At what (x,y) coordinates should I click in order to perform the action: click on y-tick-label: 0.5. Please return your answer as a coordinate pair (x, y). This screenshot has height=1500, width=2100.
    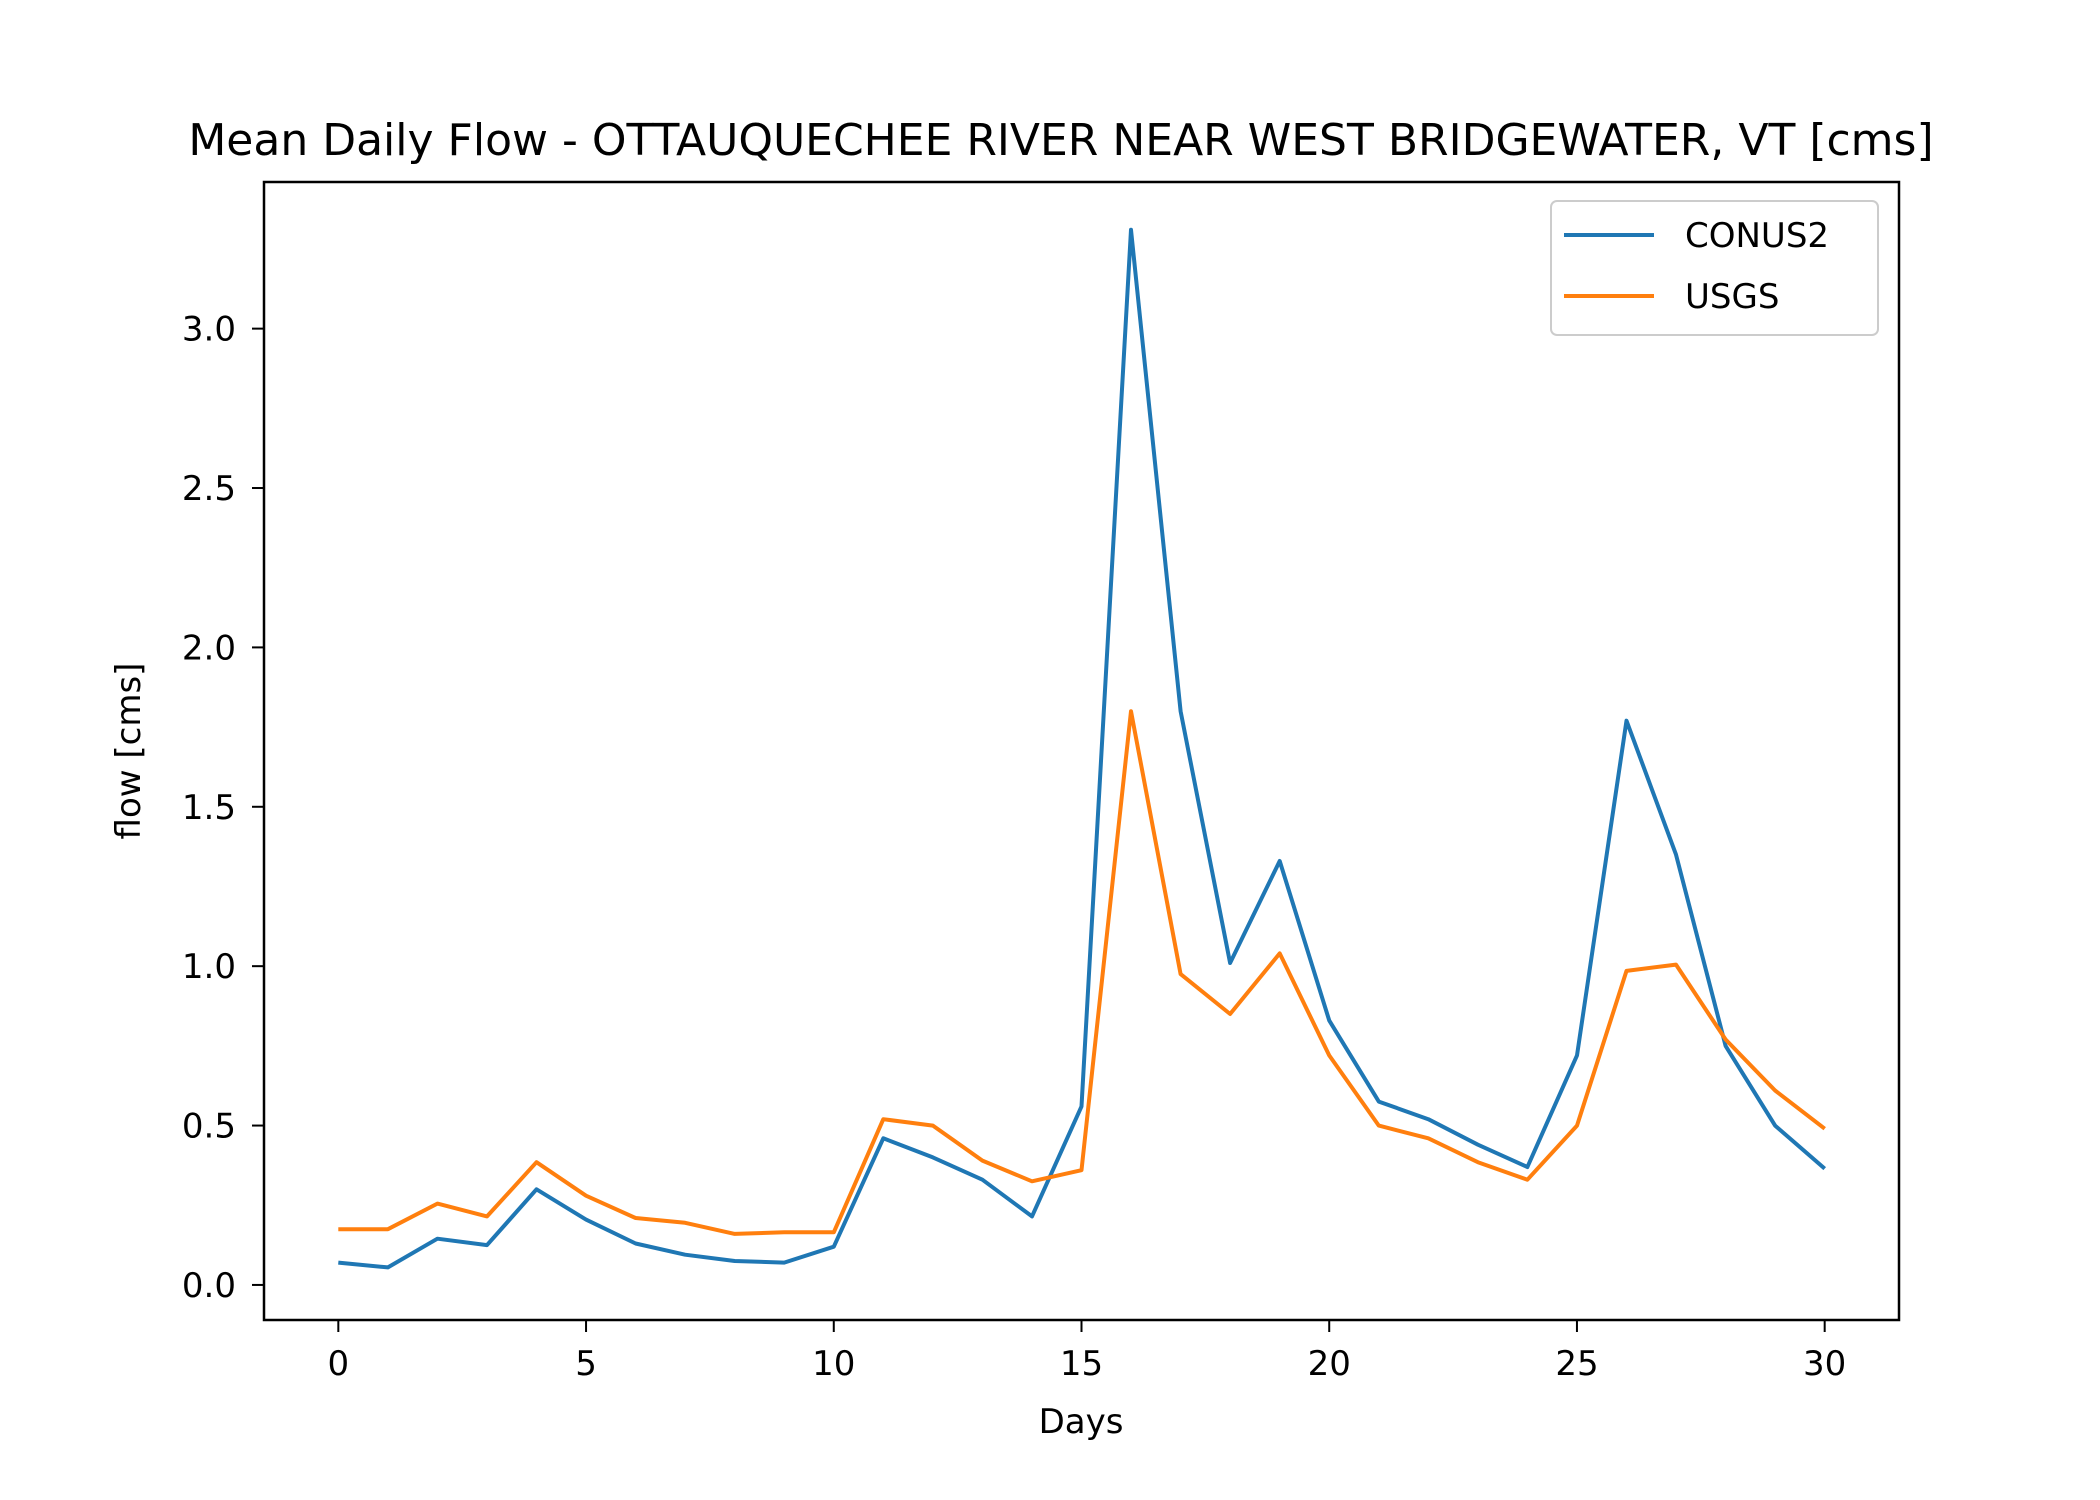
    Looking at the image, I should click on (209, 1127).